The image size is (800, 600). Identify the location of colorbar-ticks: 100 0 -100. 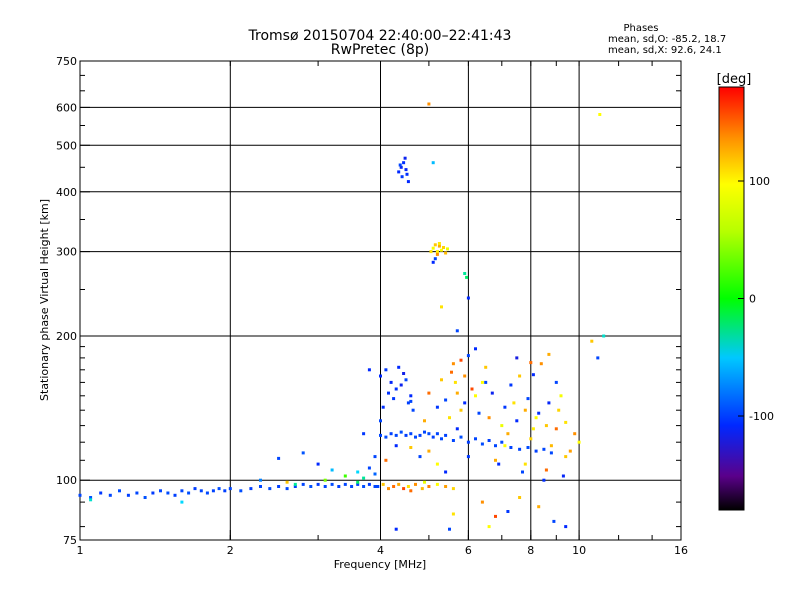
(756, 299).